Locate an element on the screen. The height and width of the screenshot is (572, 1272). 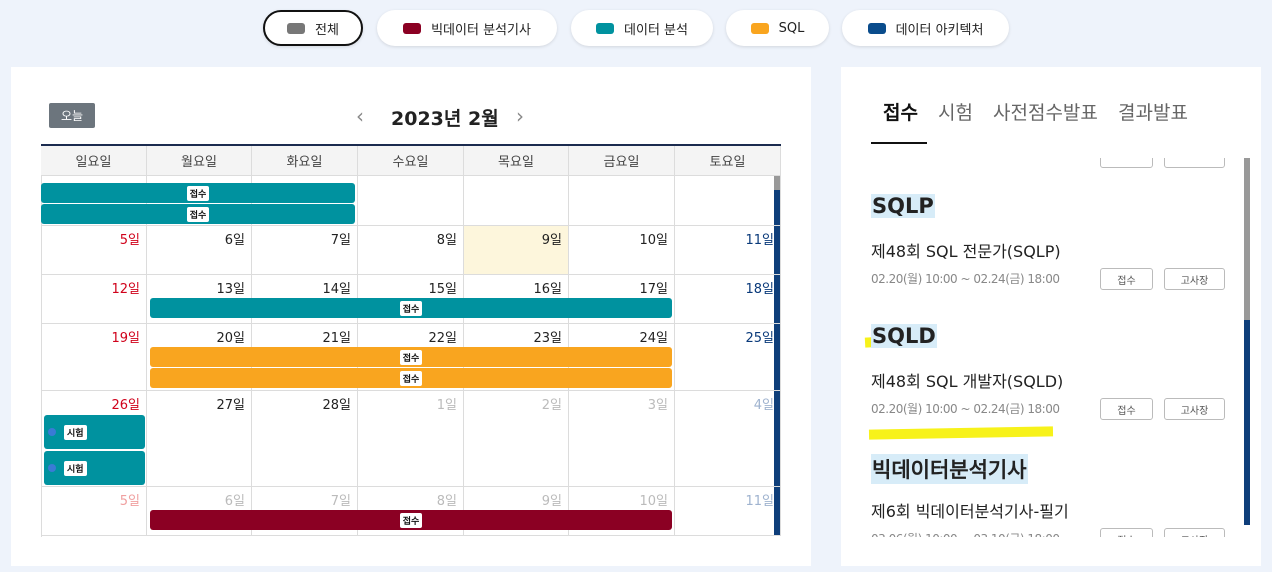
header-rule is located at coordinates (411, 145).